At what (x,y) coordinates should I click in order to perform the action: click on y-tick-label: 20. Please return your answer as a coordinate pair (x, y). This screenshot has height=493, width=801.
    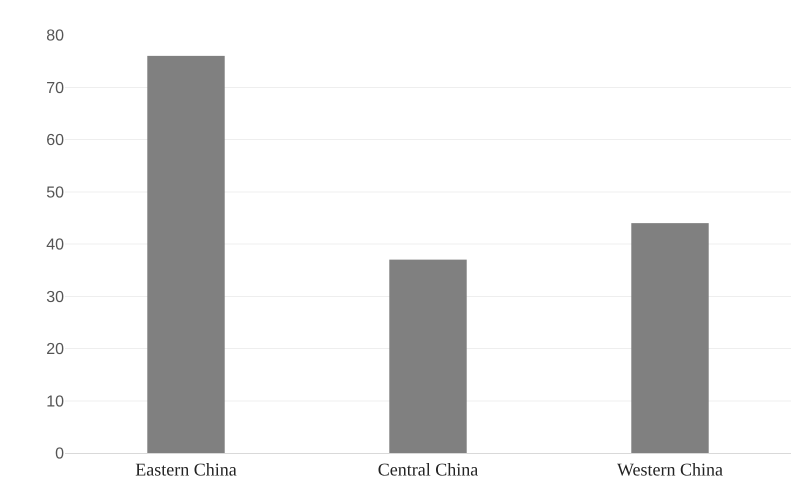
    Looking at the image, I should click on (55, 349).